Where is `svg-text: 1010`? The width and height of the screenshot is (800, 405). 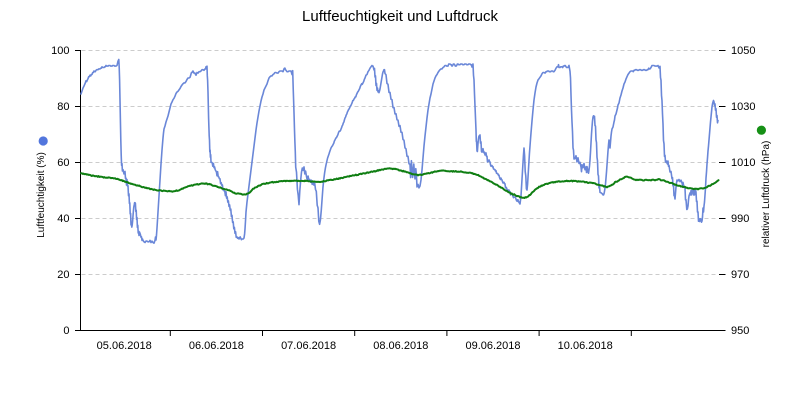 svg-text: 1010 is located at coordinates (743, 163).